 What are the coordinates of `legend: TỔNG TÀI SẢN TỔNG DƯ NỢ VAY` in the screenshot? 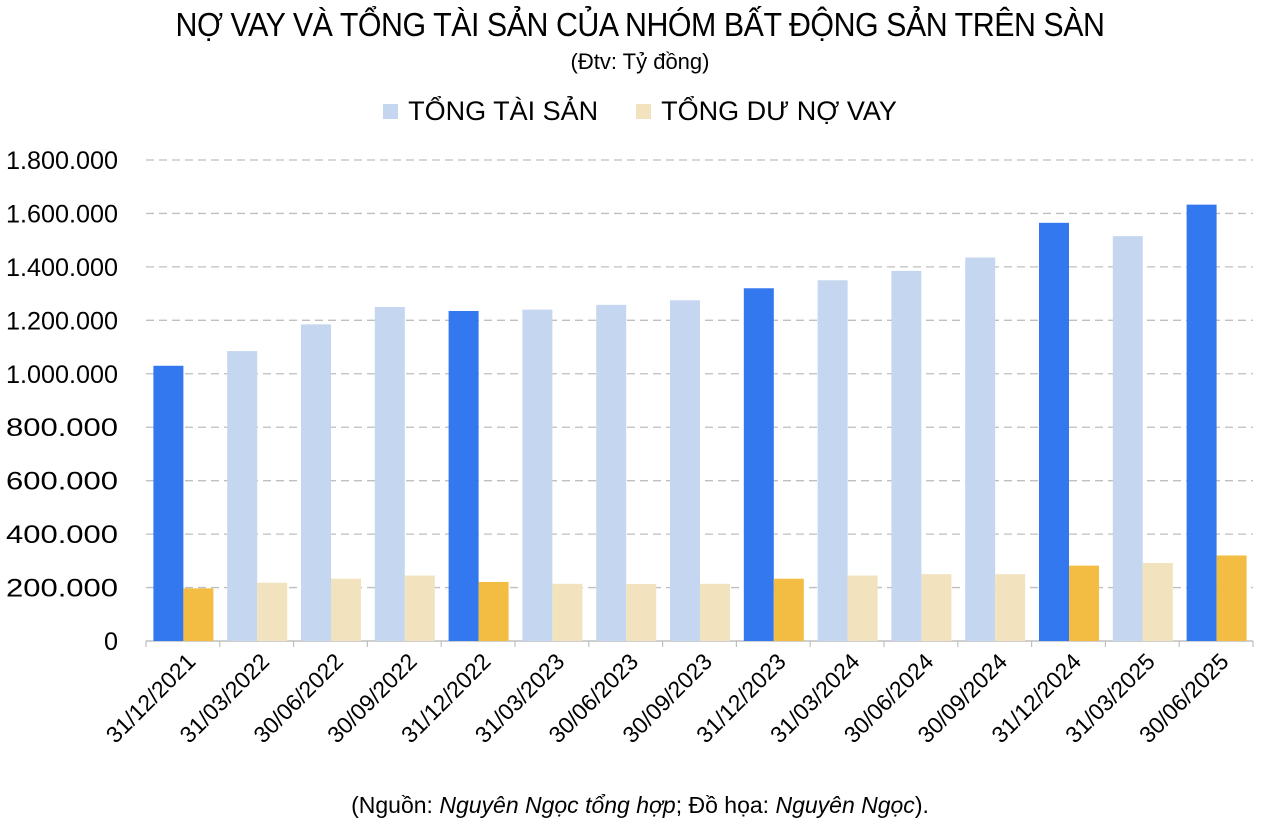 It's located at (640, 111).